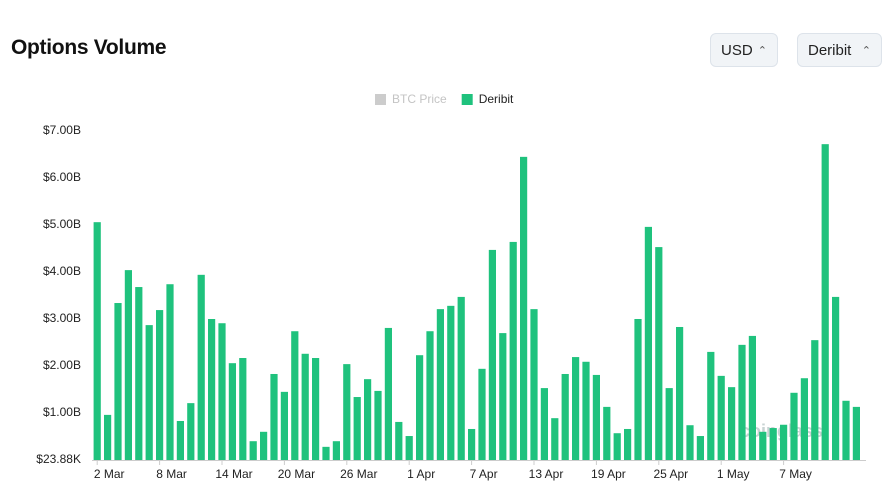 The width and height of the screenshot is (896, 485). Describe the element at coordinates (830, 50) in the screenshot. I see `exchange-value: Deribit` at that location.